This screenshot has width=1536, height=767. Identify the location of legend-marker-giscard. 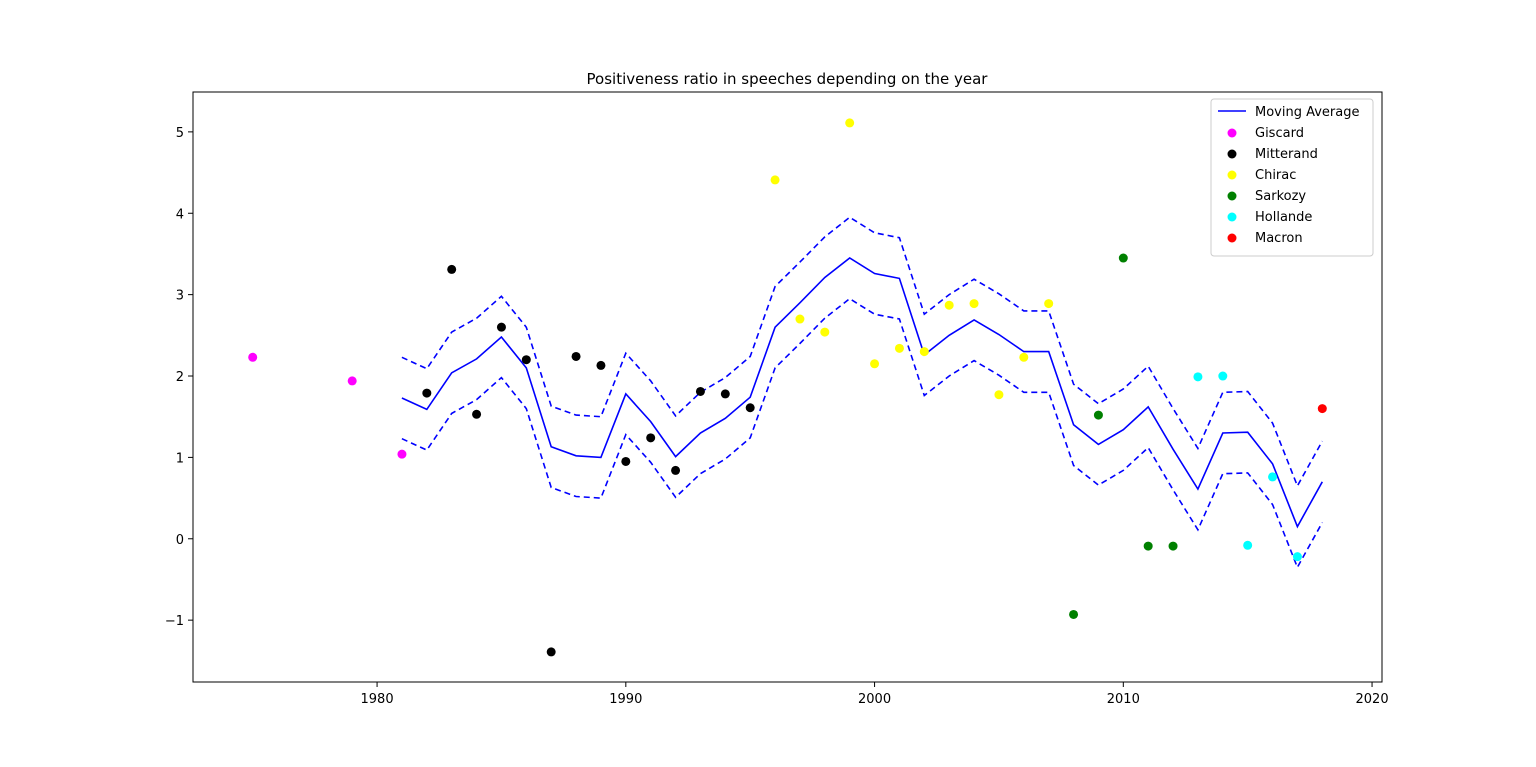
(1232, 133).